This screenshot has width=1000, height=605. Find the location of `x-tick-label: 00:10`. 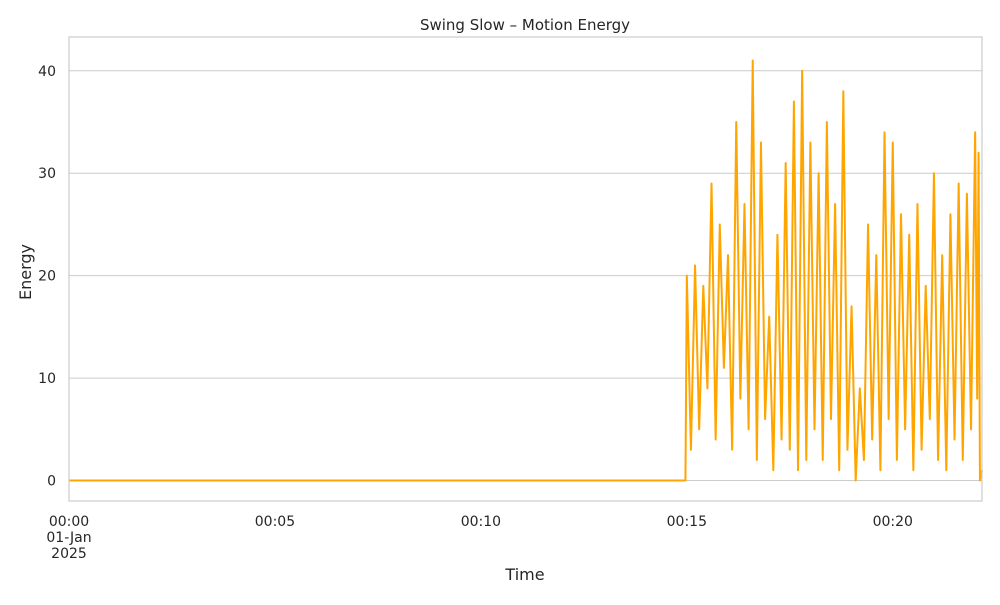

x-tick-label: 00:10 is located at coordinates (481, 522).